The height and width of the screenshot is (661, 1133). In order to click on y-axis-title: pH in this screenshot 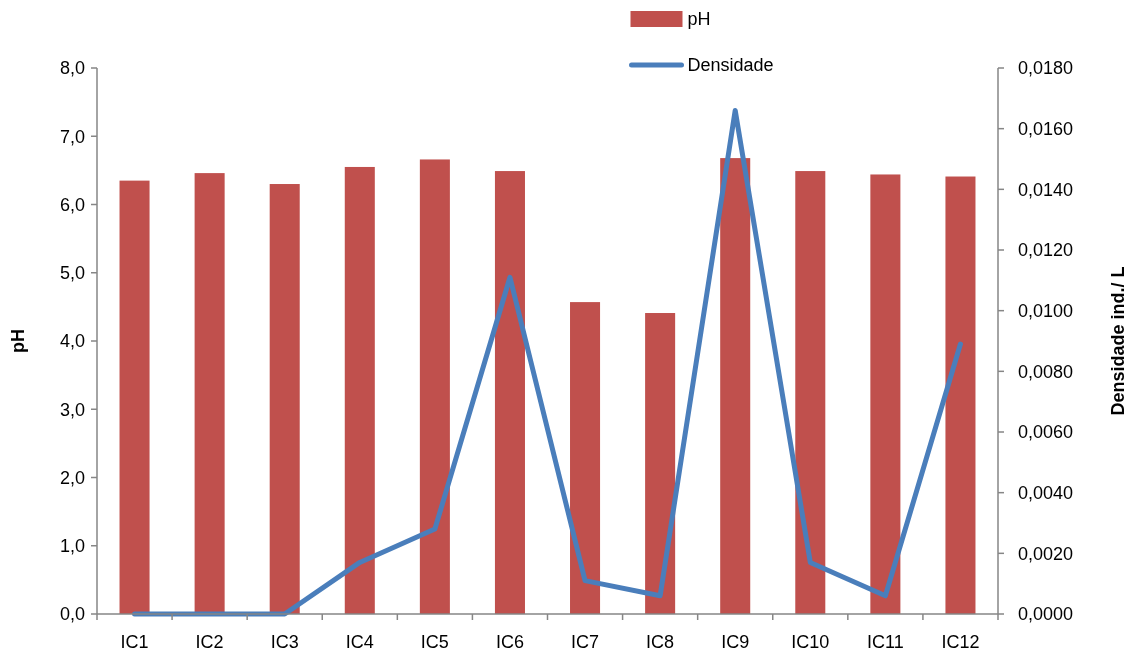, I will do `click(18, 341)`.